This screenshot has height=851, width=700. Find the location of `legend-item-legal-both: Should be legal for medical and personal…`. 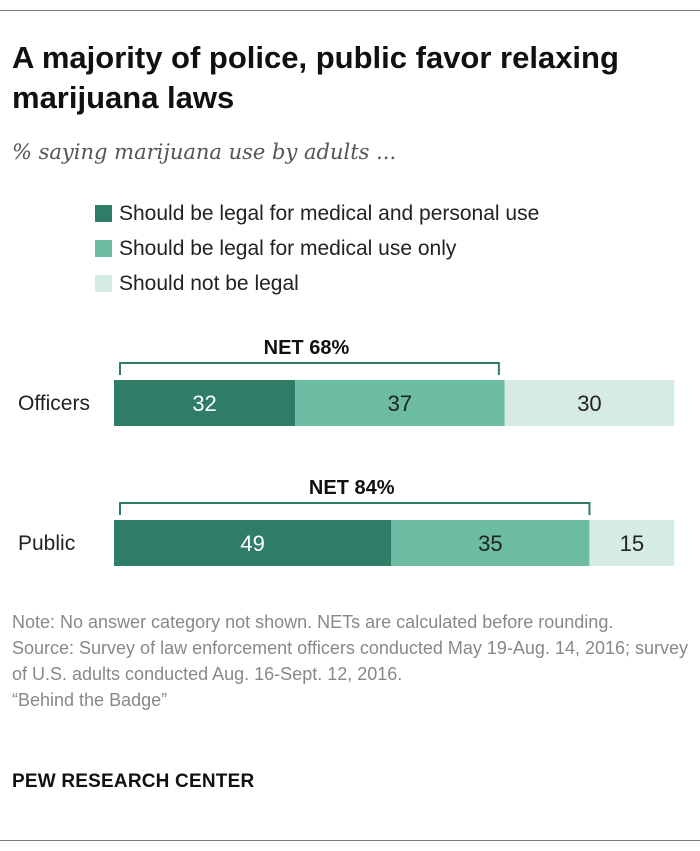

legend-item-legal-both: Should be legal for medical and personal… is located at coordinates (317, 213).